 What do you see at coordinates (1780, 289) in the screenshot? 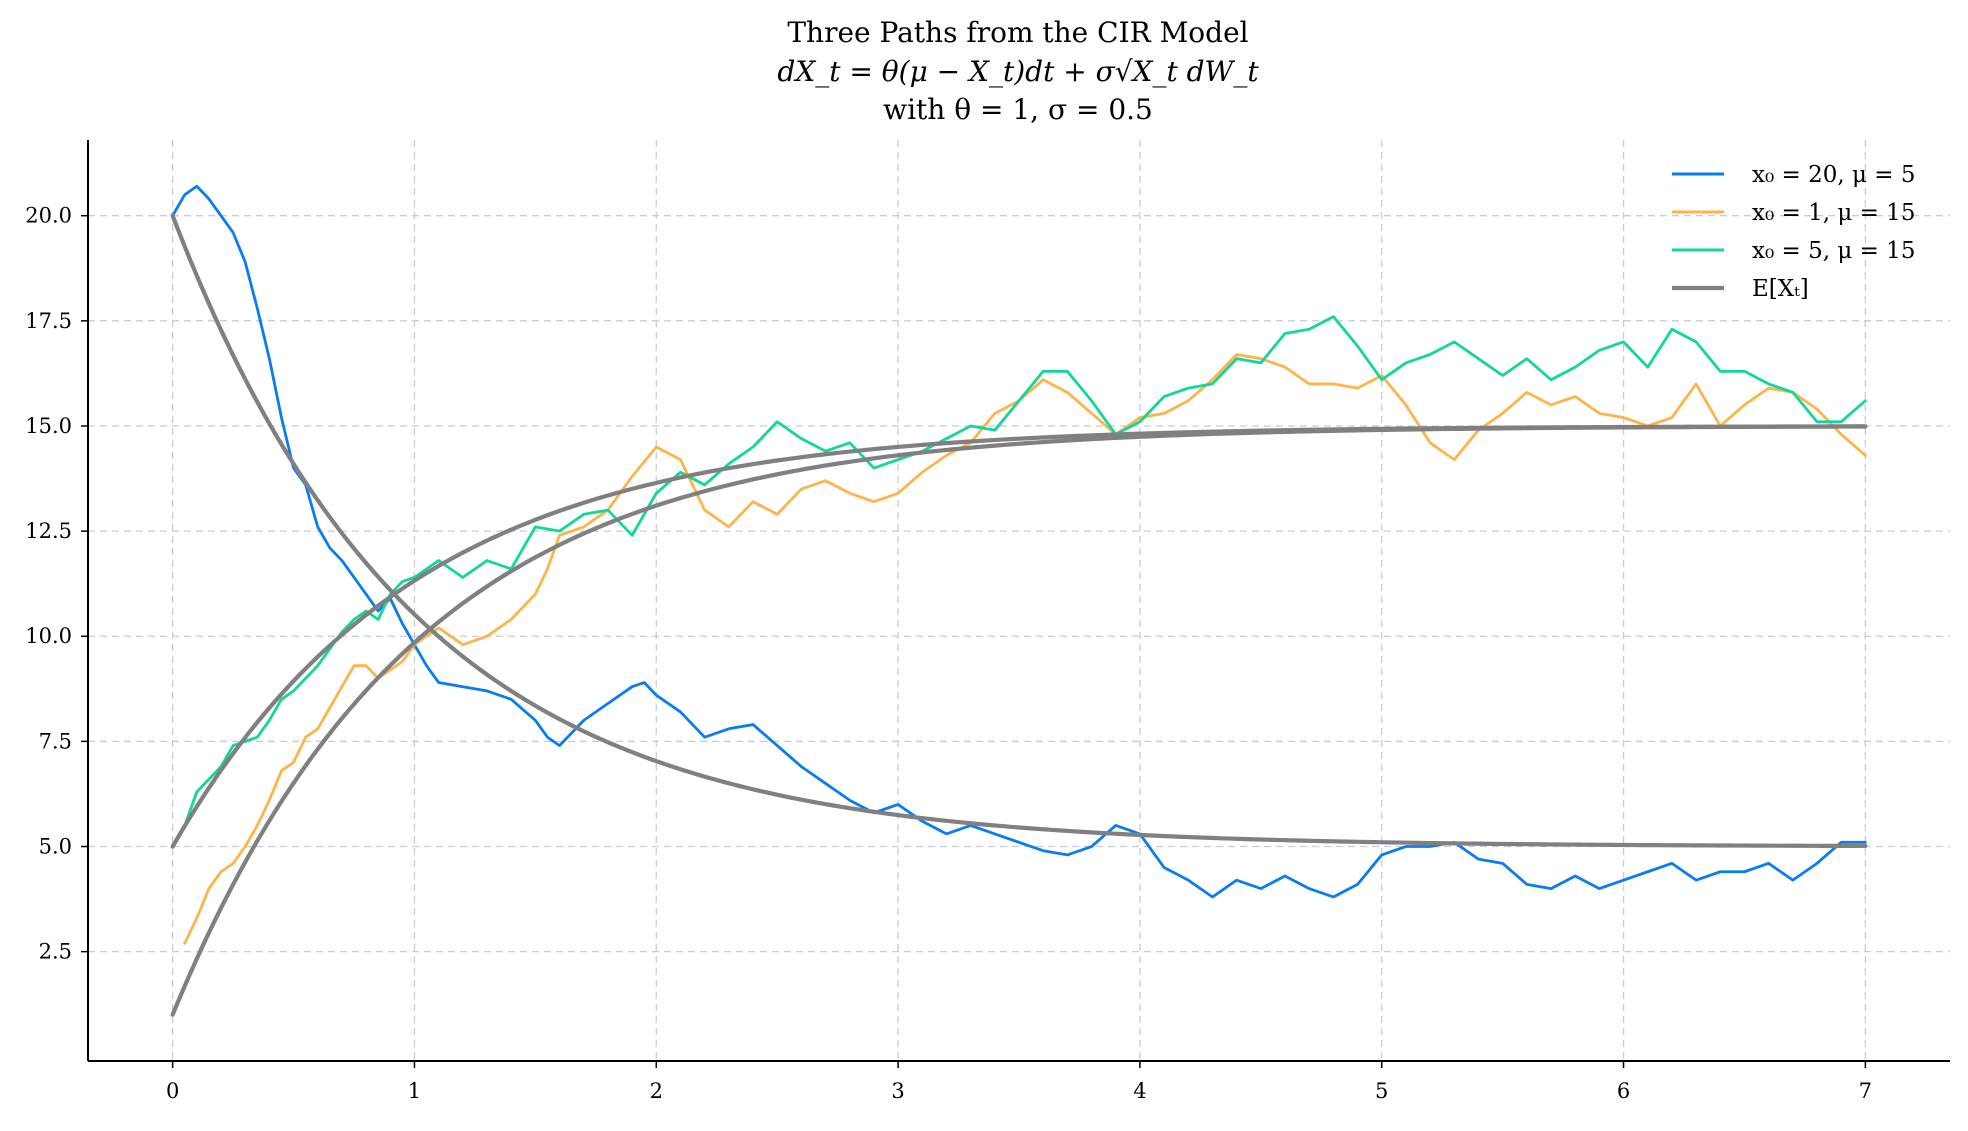
I see `legend-label: E[Xₜ]` at bounding box center [1780, 289].